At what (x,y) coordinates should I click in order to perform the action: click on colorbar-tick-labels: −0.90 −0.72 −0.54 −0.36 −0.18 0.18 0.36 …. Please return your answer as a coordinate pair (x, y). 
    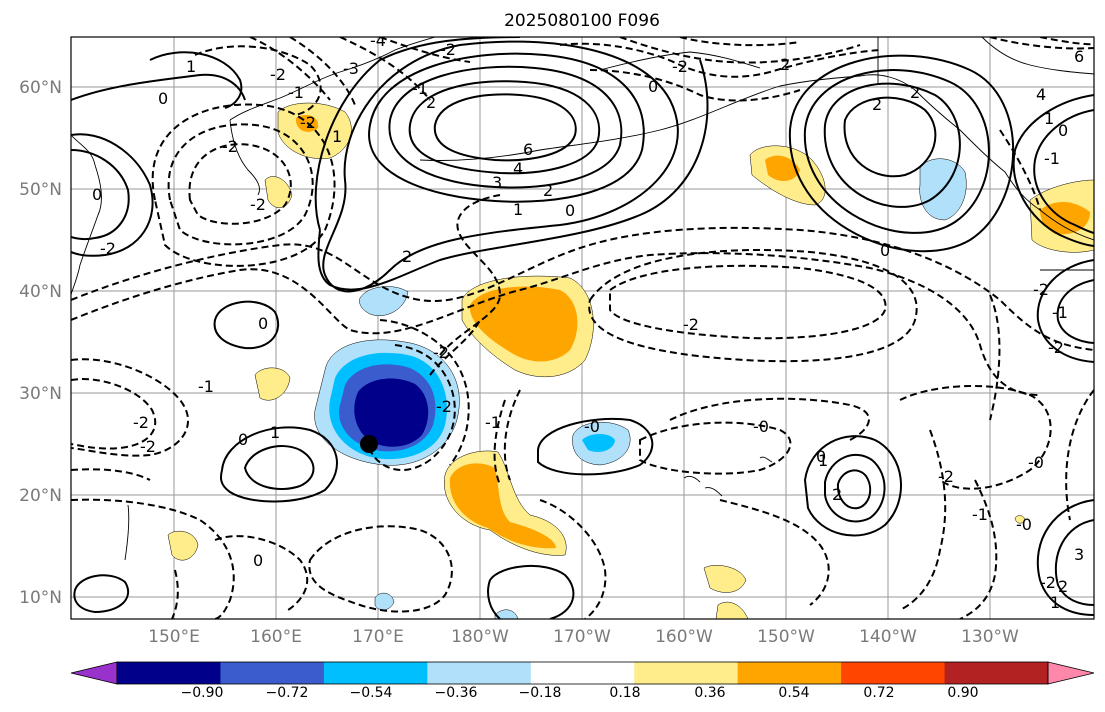
    Looking at the image, I should click on (580, 693).